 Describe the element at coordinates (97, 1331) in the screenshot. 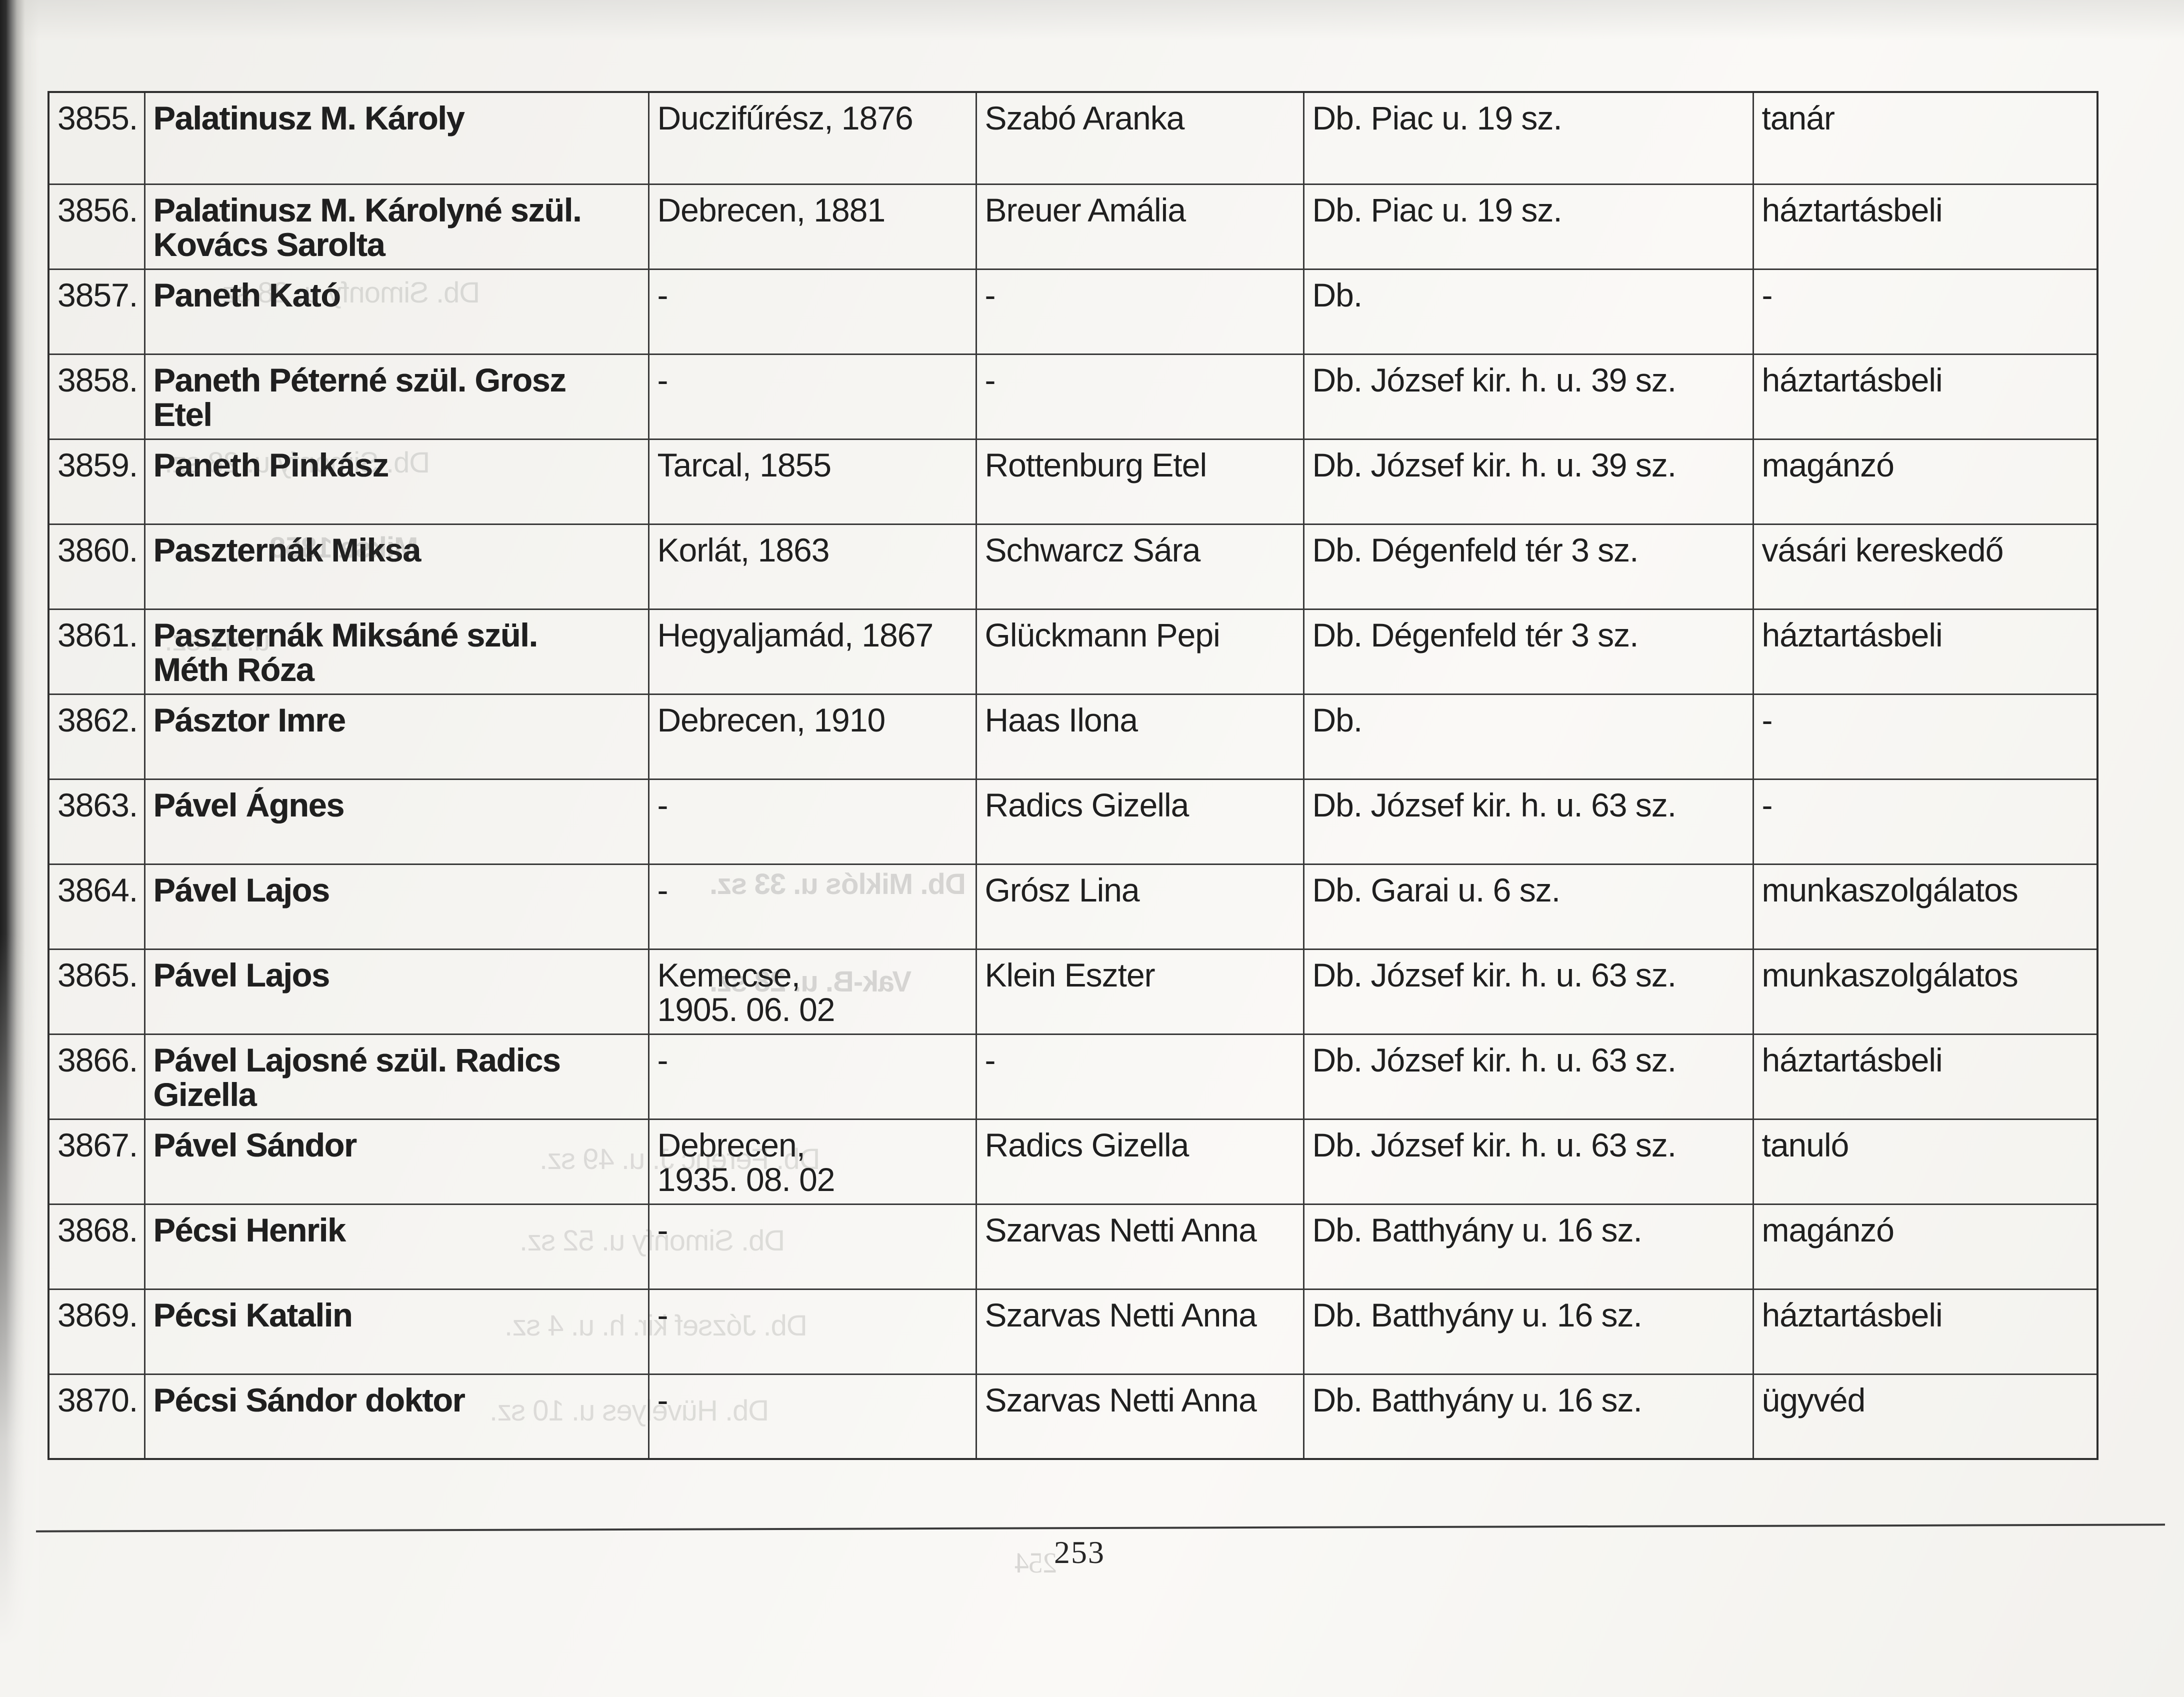

I see `row-number-cell: 3869.` at that location.